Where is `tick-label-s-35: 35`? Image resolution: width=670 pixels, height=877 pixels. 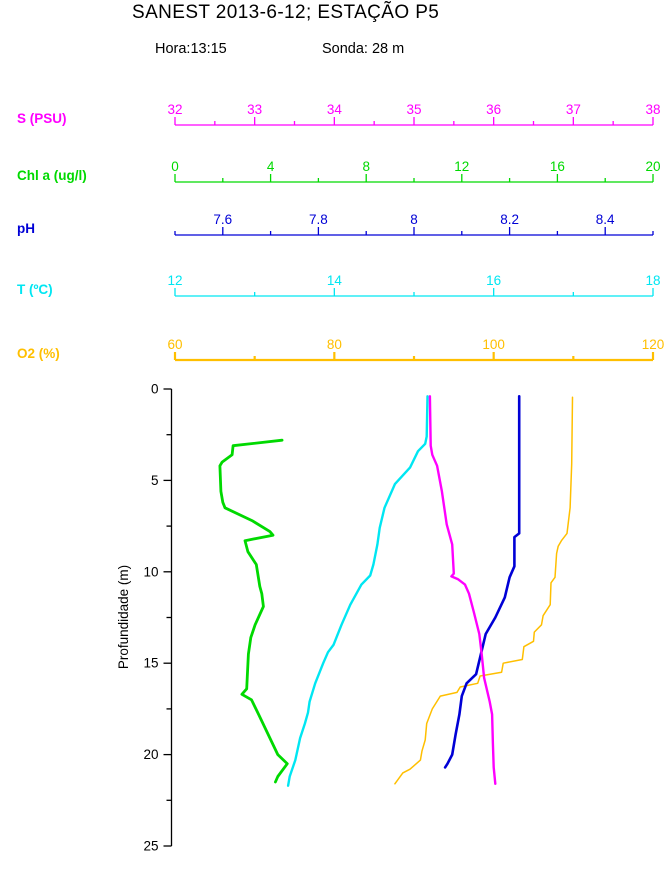 tick-label-s-35: 35 is located at coordinates (413, 109).